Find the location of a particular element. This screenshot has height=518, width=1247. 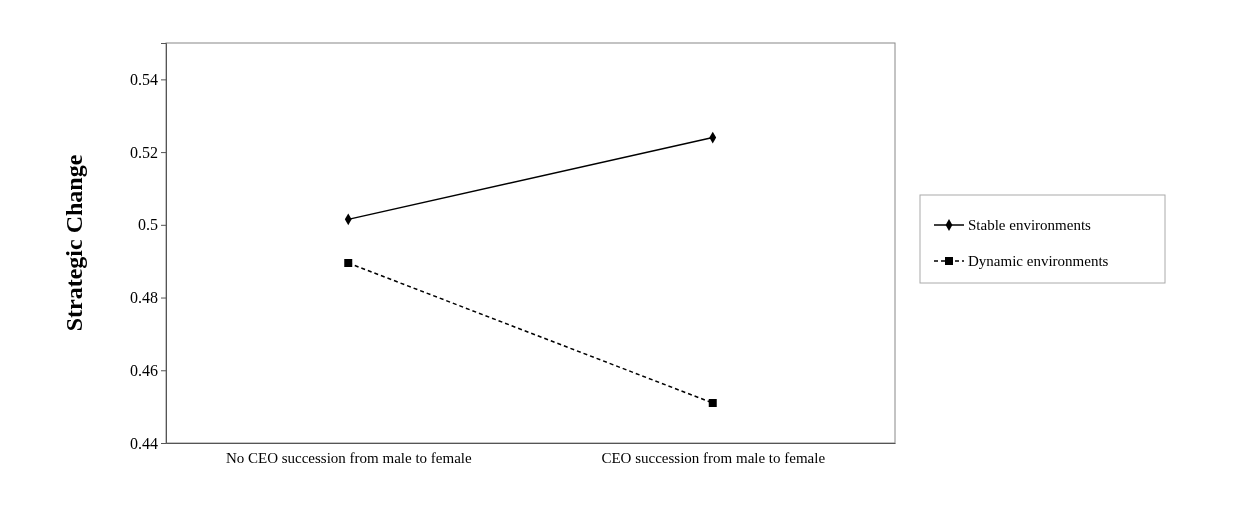

y-tick-label: 0.5 is located at coordinates (148, 225).